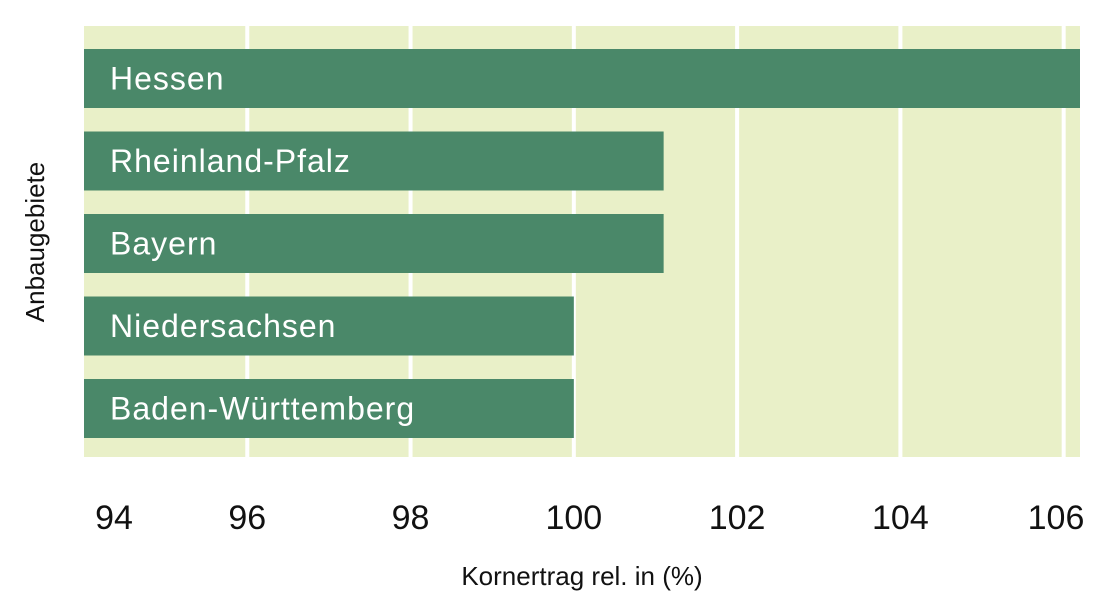 The width and height of the screenshot is (1110, 609). Describe the element at coordinates (247, 518) in the screenshot. I see `x-tick-label: 96` at that location.